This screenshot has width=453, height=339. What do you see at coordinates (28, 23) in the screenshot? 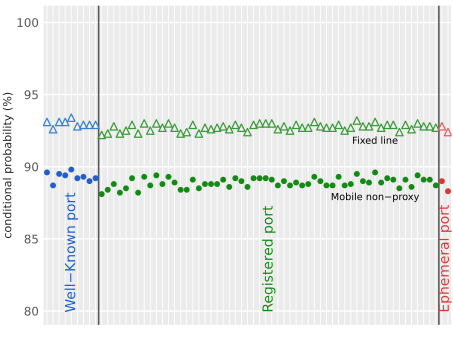
I see `y-tick-label: 100` at bounding box center [28, 23].